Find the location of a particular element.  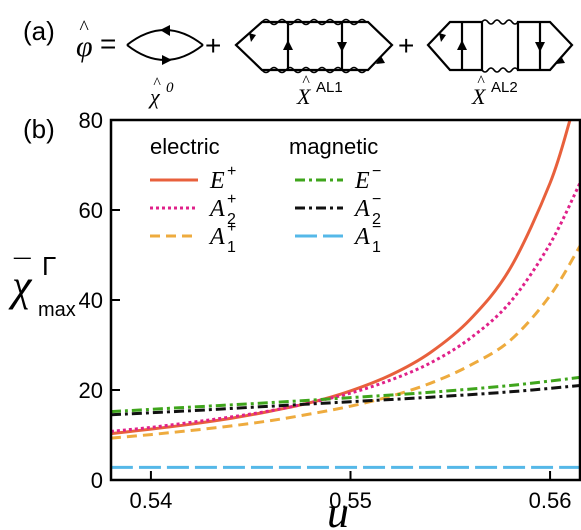

al2-diagram is located at coordinates (500, 46).